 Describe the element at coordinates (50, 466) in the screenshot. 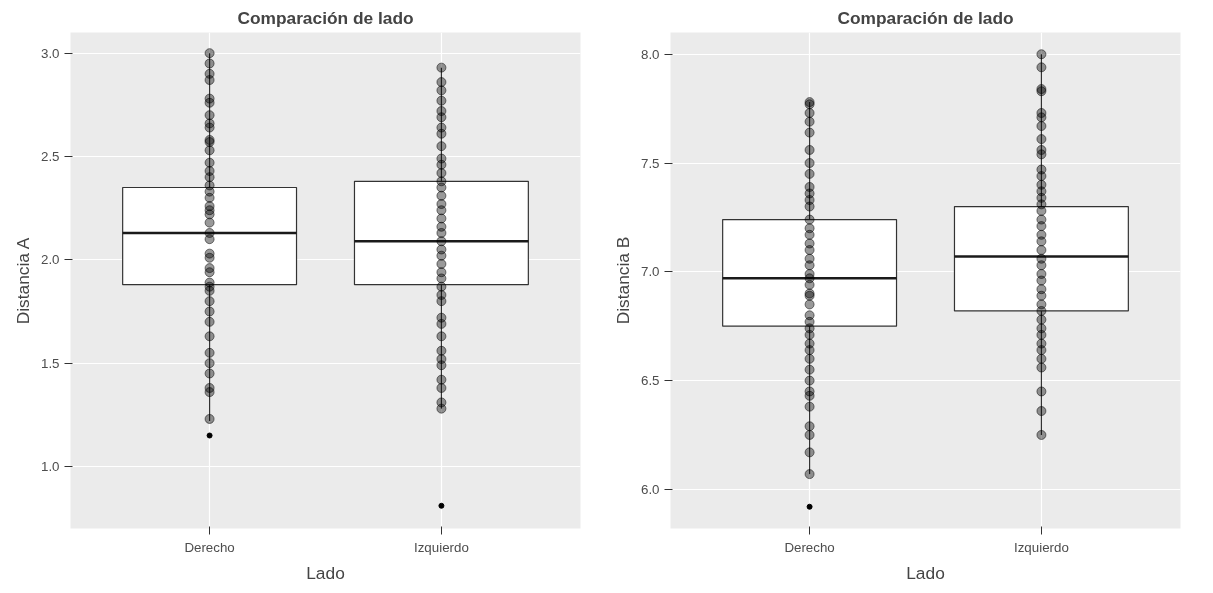

I see `y-tick-label: 1.0` at that location.